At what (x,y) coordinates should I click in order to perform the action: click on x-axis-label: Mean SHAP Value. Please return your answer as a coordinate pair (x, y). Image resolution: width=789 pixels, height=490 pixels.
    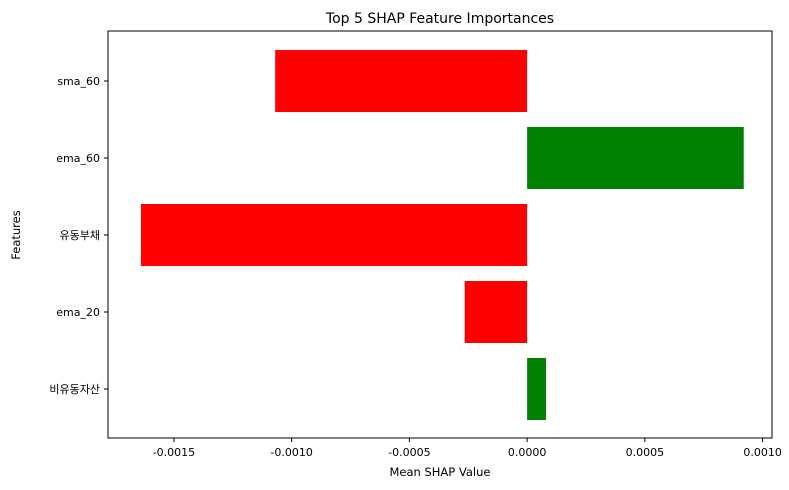
    Looking at the image, I should click on (440, 472).